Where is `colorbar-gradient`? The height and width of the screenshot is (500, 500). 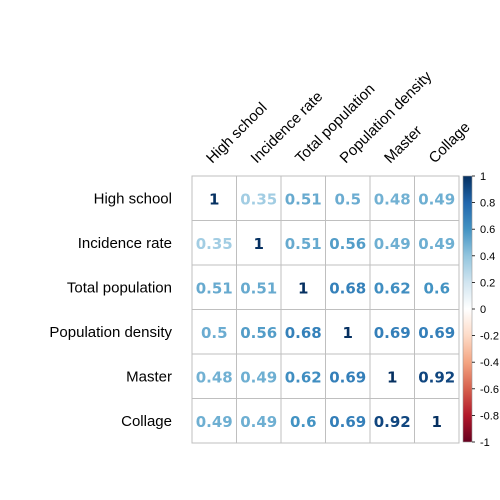 colorbar-gradient is located at coordinates (467, 309).